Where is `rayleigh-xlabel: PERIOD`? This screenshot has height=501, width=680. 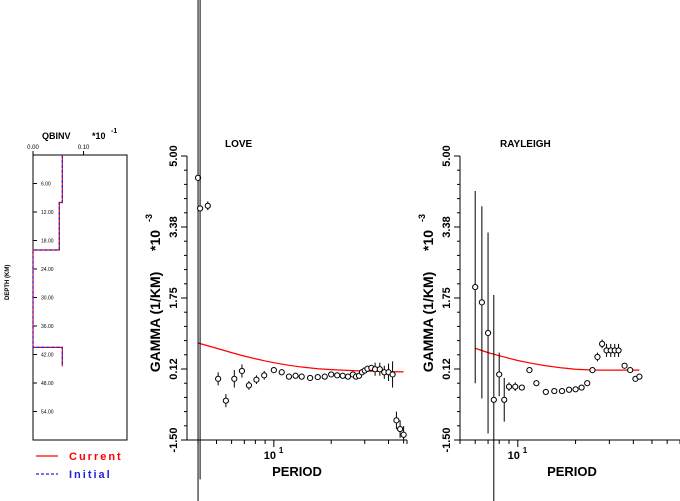
rayleigh-xlabel: PERIOD is located at coordinates (572, 471).